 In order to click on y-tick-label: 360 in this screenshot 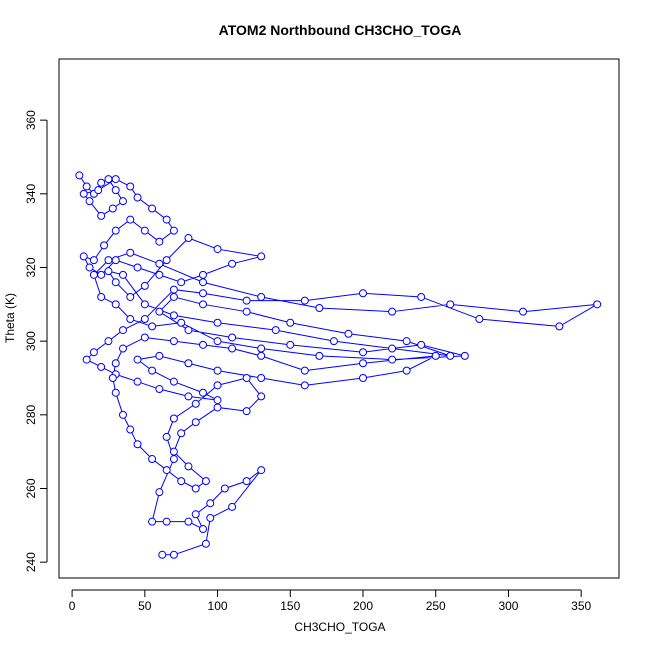, I will do `click(31, 120)`.